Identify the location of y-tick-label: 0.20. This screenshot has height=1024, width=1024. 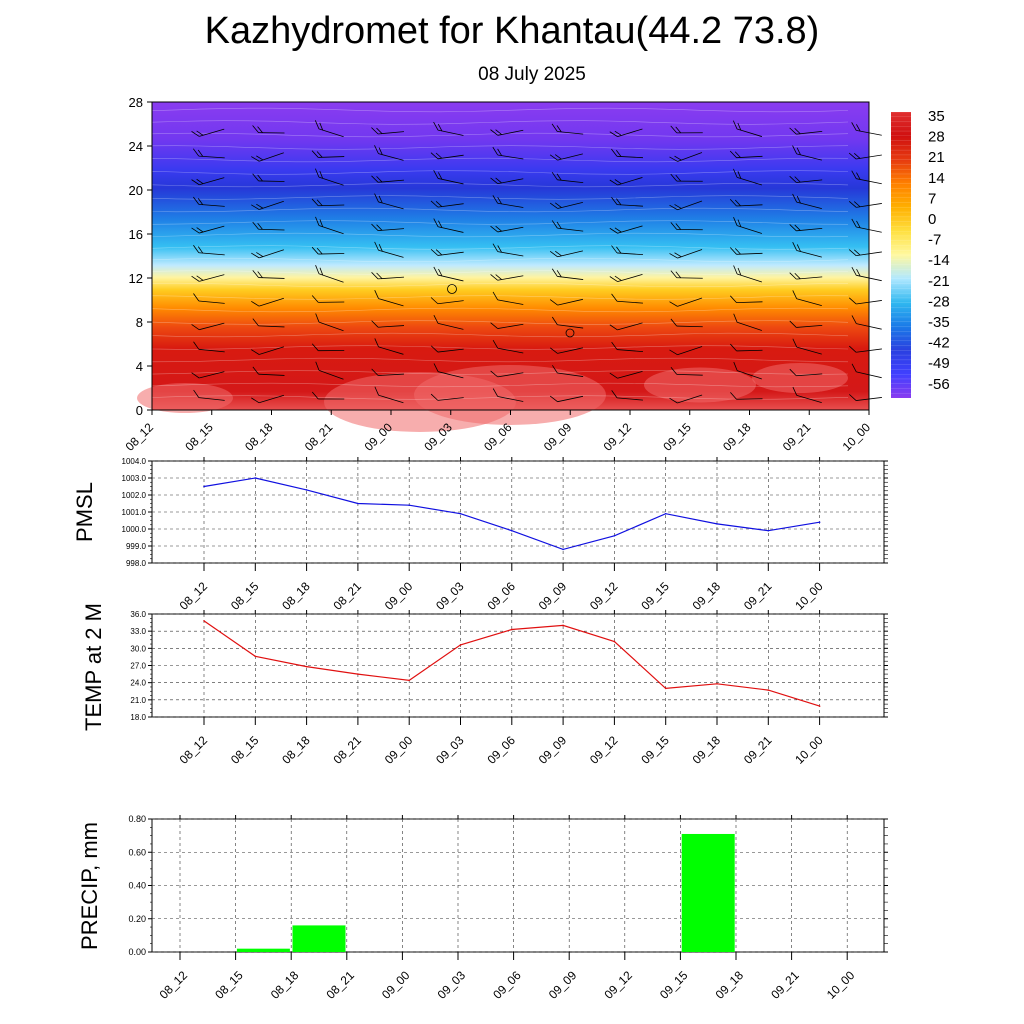
(137, 919).